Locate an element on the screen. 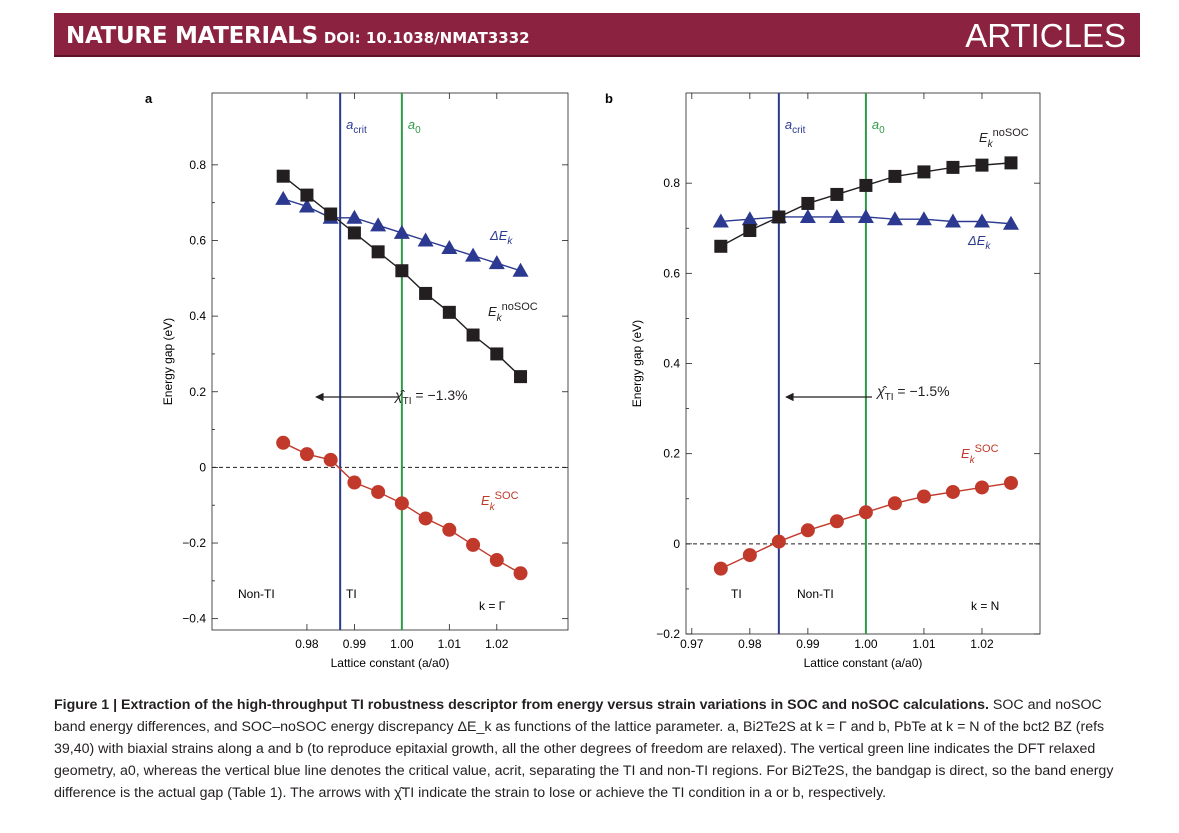  section-label: ARTICLES is located at coordinates (1045, 35).